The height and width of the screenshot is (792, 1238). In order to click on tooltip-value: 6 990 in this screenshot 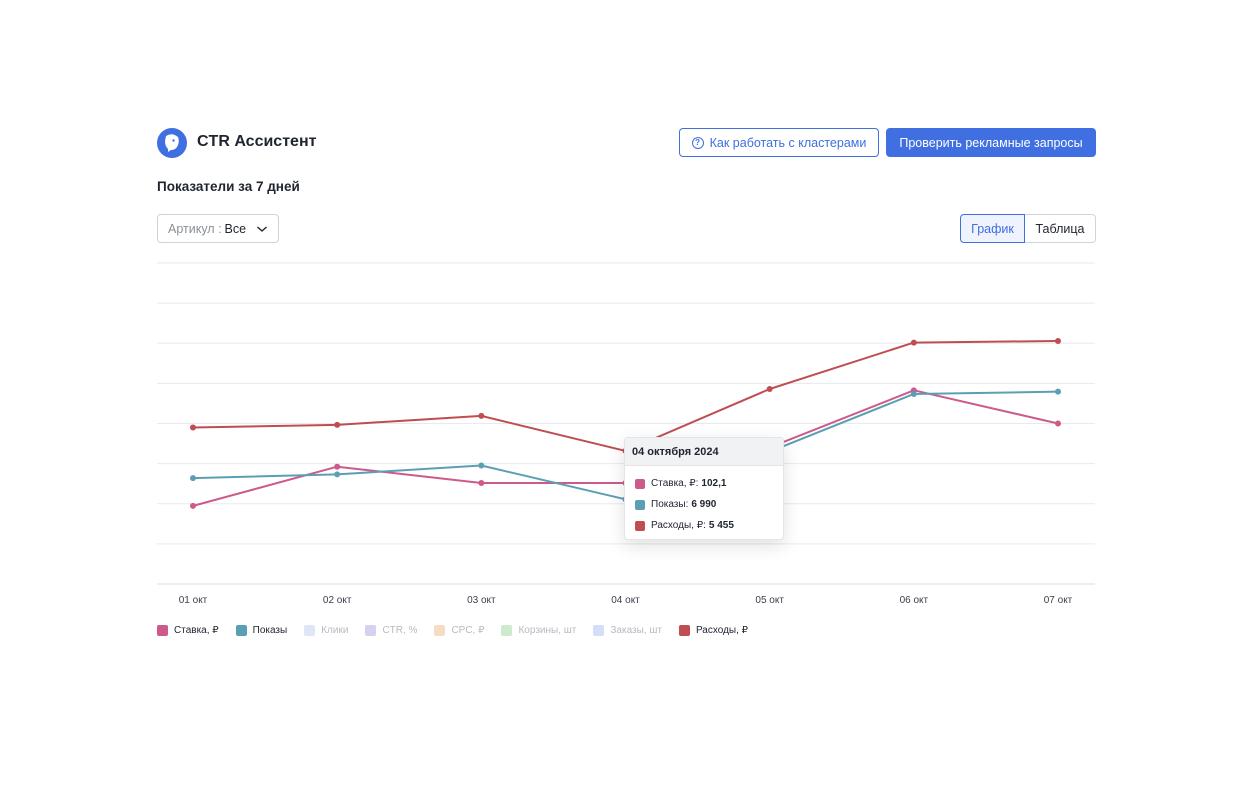, I will do `click(704, 504)`.